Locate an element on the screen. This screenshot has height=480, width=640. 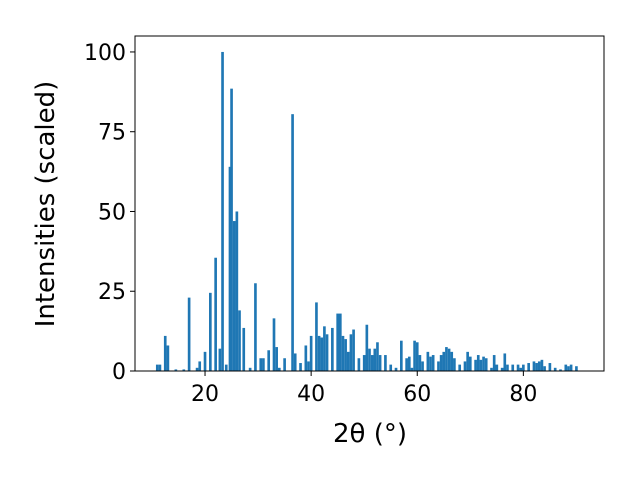
y-tick-label: 100 is located at coordinates (105, 53).